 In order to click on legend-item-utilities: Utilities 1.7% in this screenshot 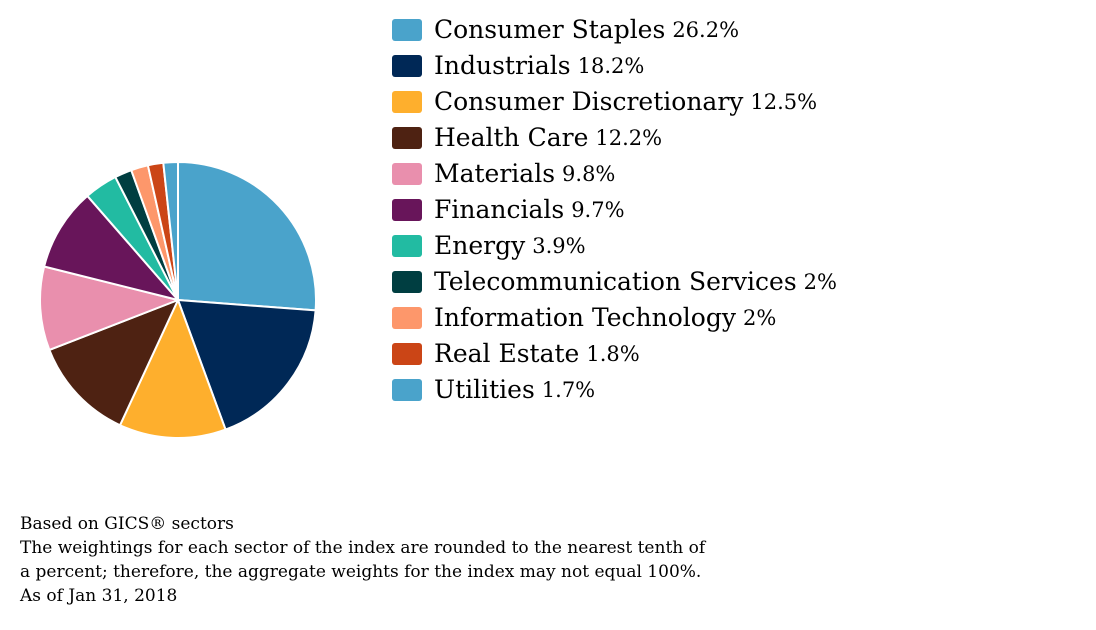, I will do `click(614, 390)`.